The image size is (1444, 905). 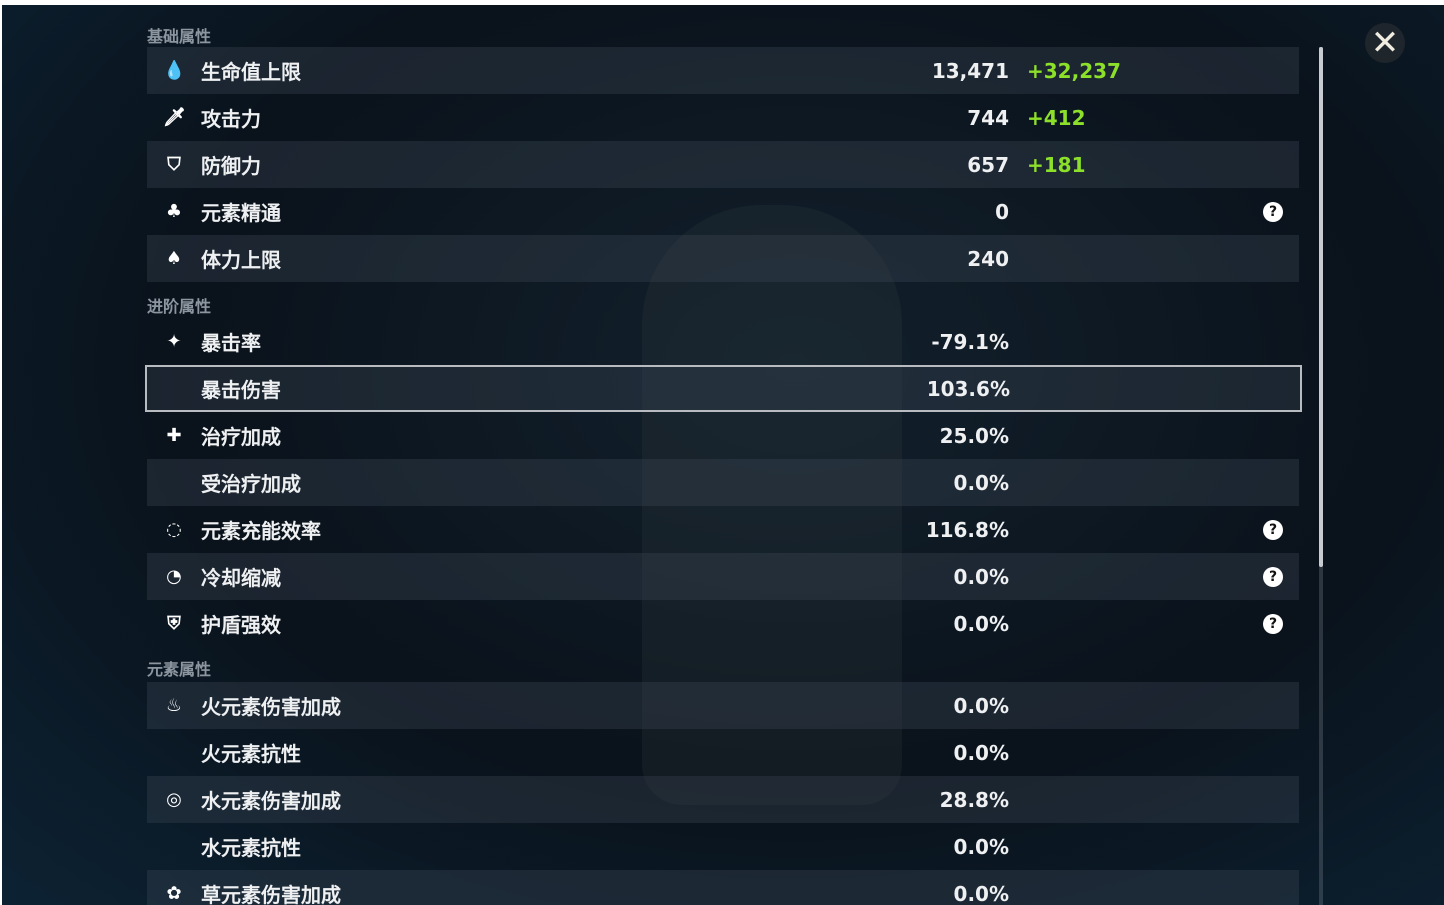 I want to click on character-silhouette, so click(x=772, y=505).